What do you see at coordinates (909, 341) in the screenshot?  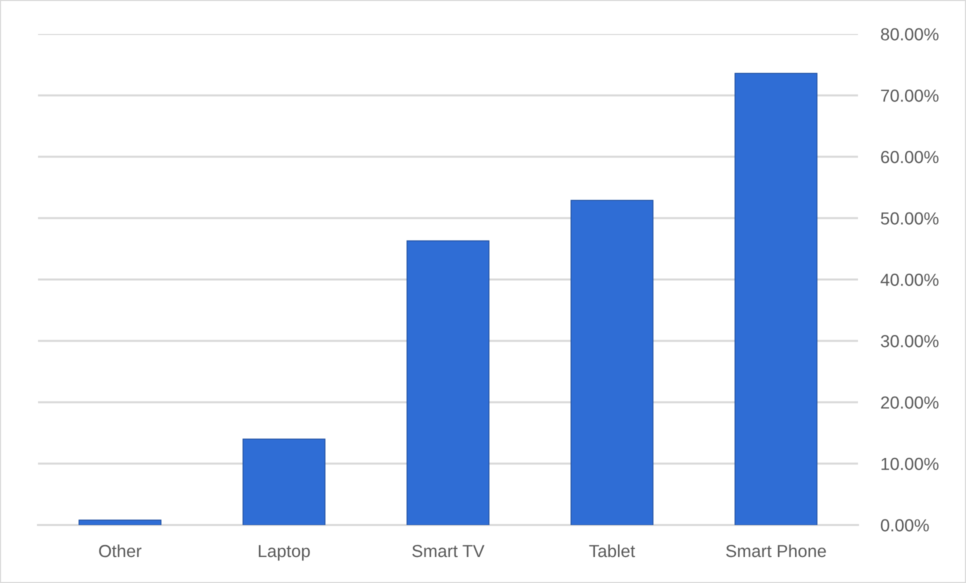 I see `y-tick-label: 30.00%` at bounding box center [909, 341].